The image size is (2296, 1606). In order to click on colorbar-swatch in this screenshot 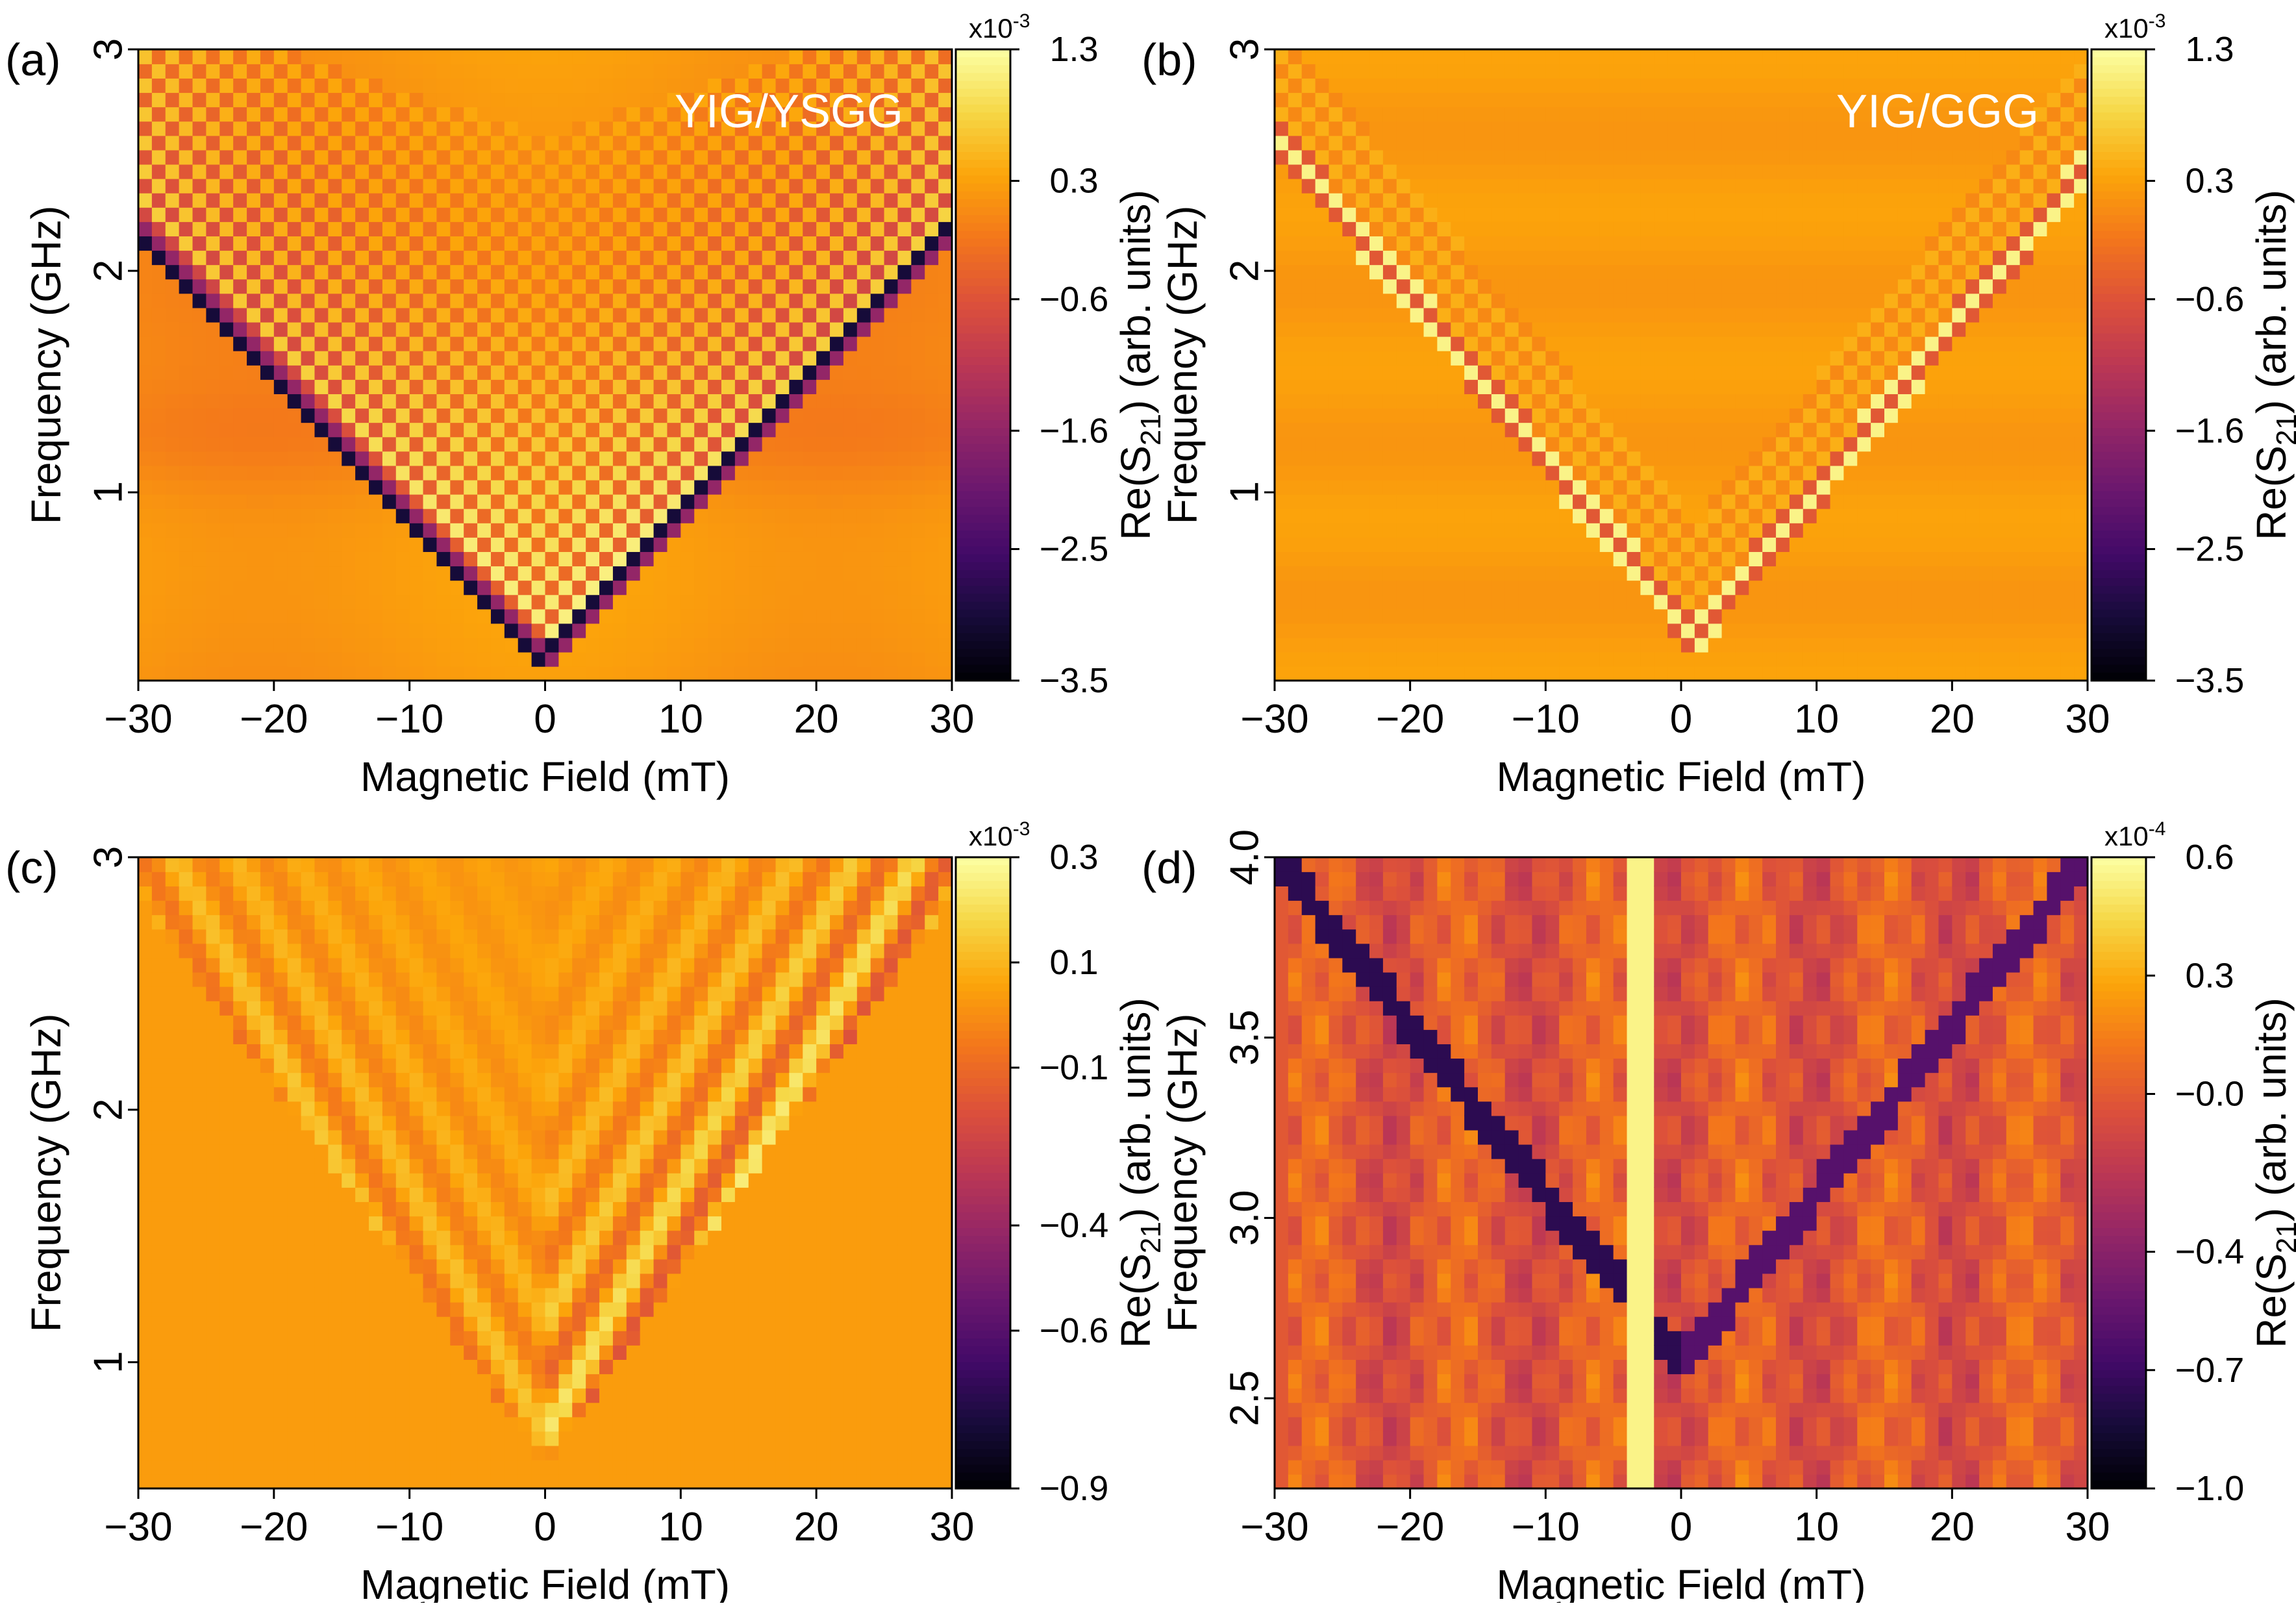, I will do `click(983, 369)`.